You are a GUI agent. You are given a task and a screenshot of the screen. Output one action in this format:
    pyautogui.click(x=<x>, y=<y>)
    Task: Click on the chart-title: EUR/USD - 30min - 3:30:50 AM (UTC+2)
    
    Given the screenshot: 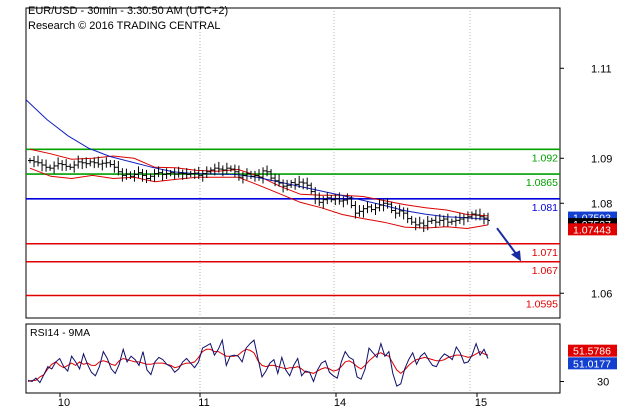 What is the action you would take?
    pyautogui.click(x=128, y=11)
    